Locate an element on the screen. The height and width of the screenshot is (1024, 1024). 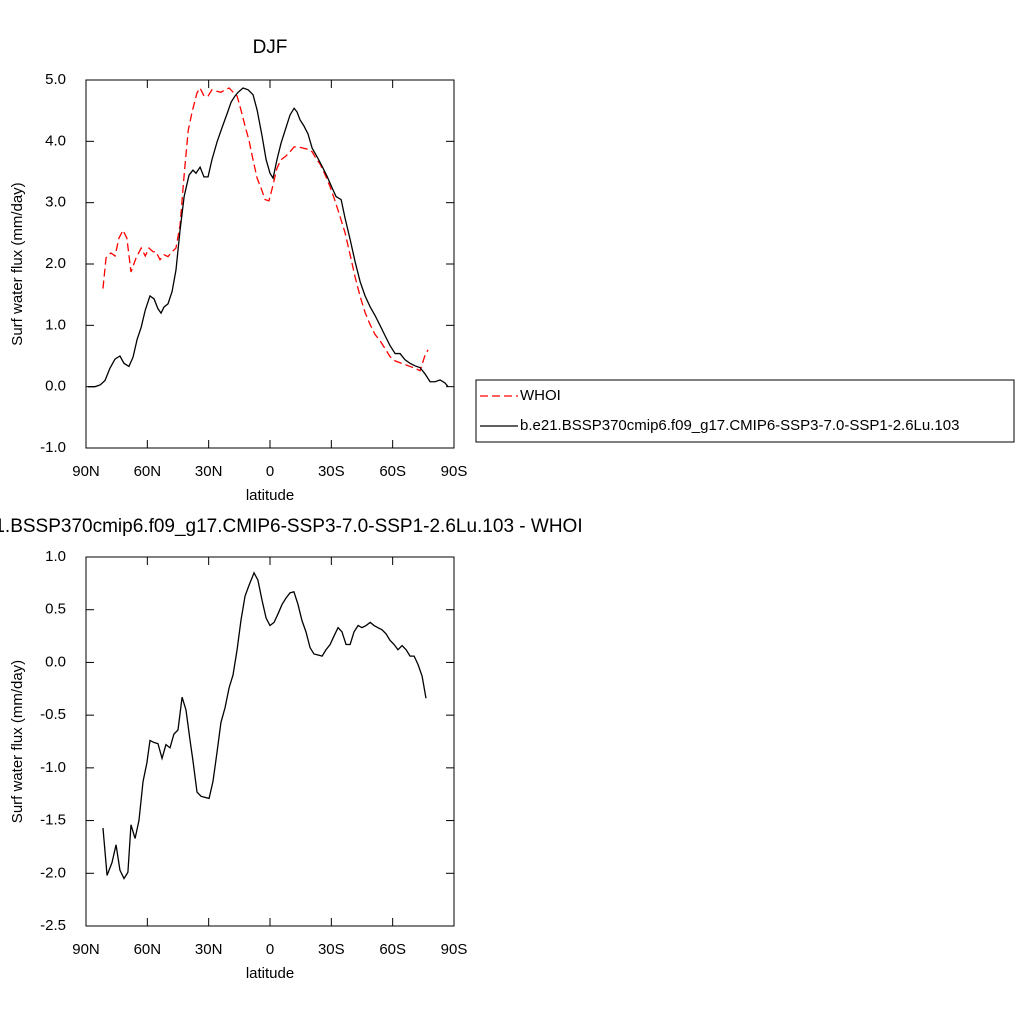
y-tick-label: -0.5 is located at coordinates (53, 714).